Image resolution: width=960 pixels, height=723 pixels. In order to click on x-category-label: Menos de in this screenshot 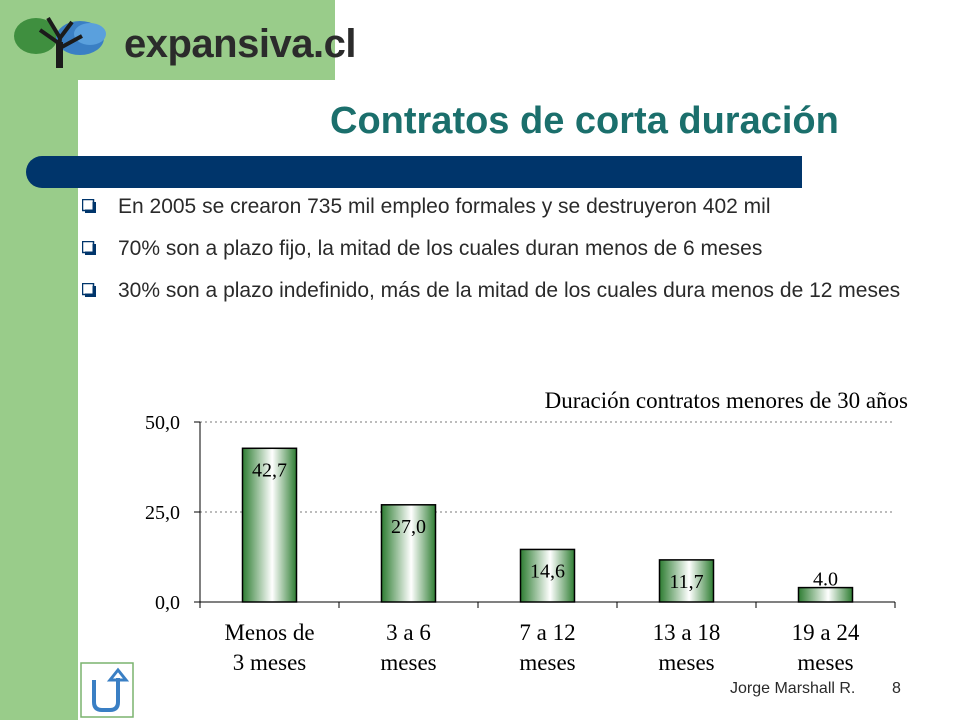, I will do `click(269, 632)`.